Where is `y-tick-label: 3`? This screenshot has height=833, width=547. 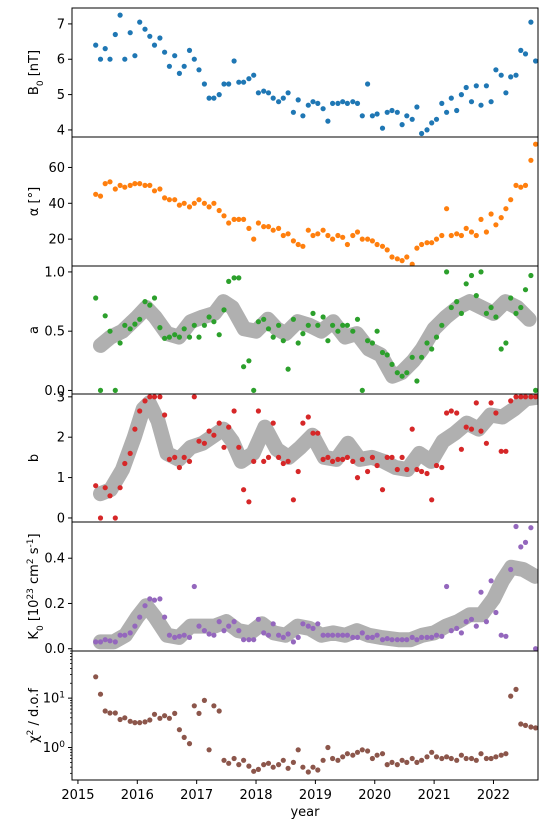 y-tick-label: 3 is located at coordinates (61, 397).